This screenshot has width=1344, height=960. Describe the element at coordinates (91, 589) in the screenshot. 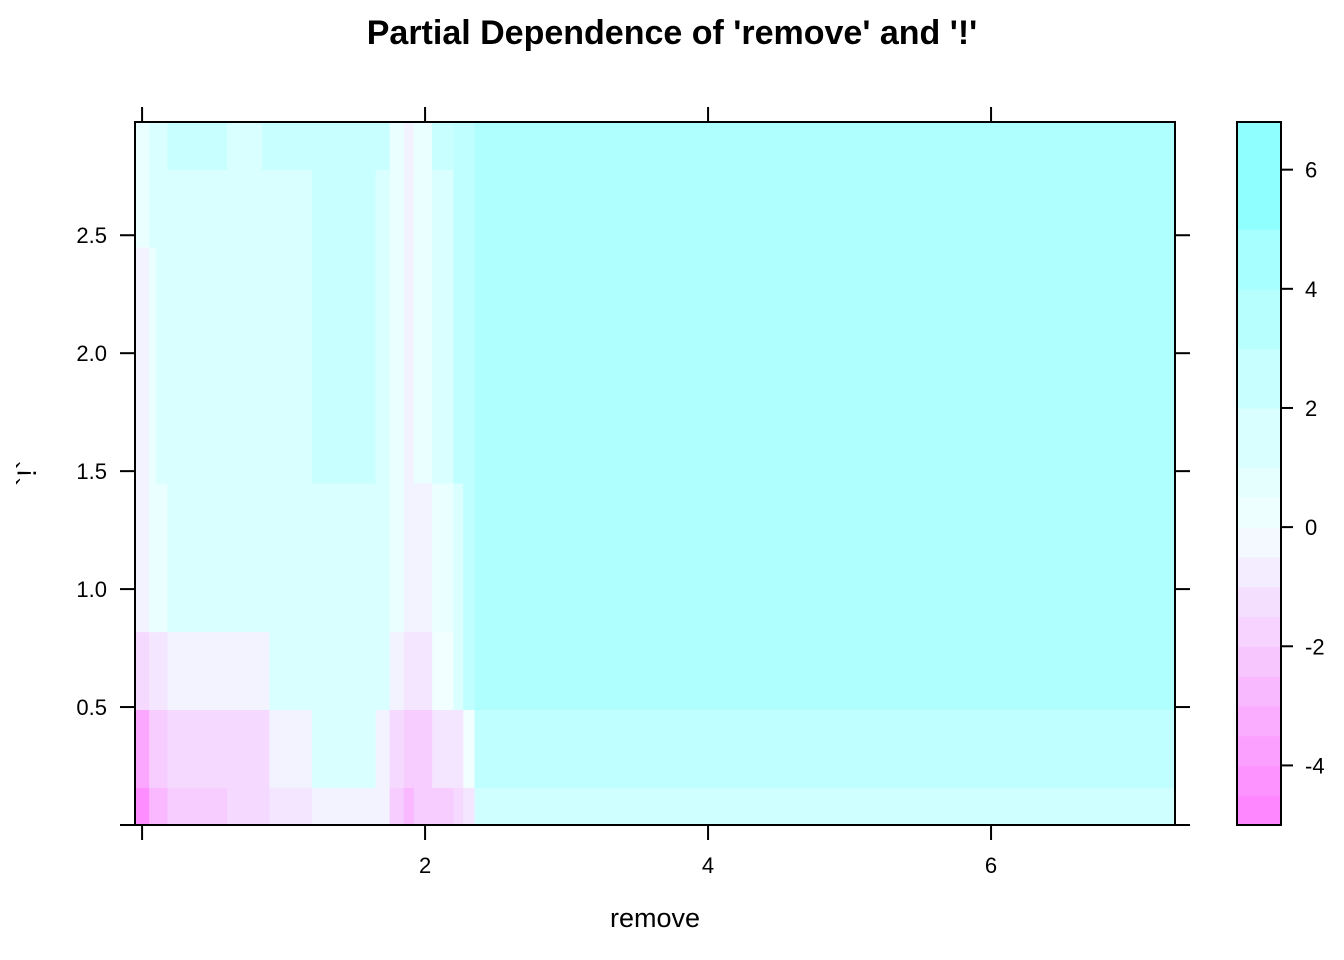

I see `y-tick-label: 1.0` at that location.